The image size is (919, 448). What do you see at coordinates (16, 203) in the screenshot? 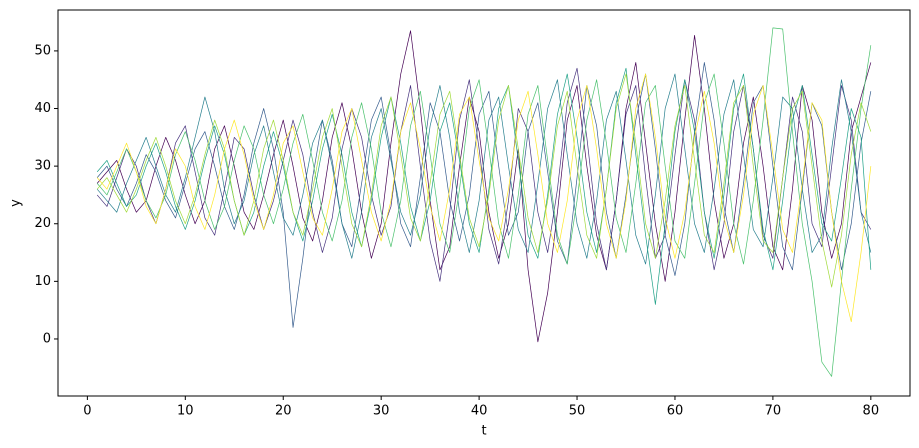
I see `y-axis-label: y` at bounding box center [16, 203].